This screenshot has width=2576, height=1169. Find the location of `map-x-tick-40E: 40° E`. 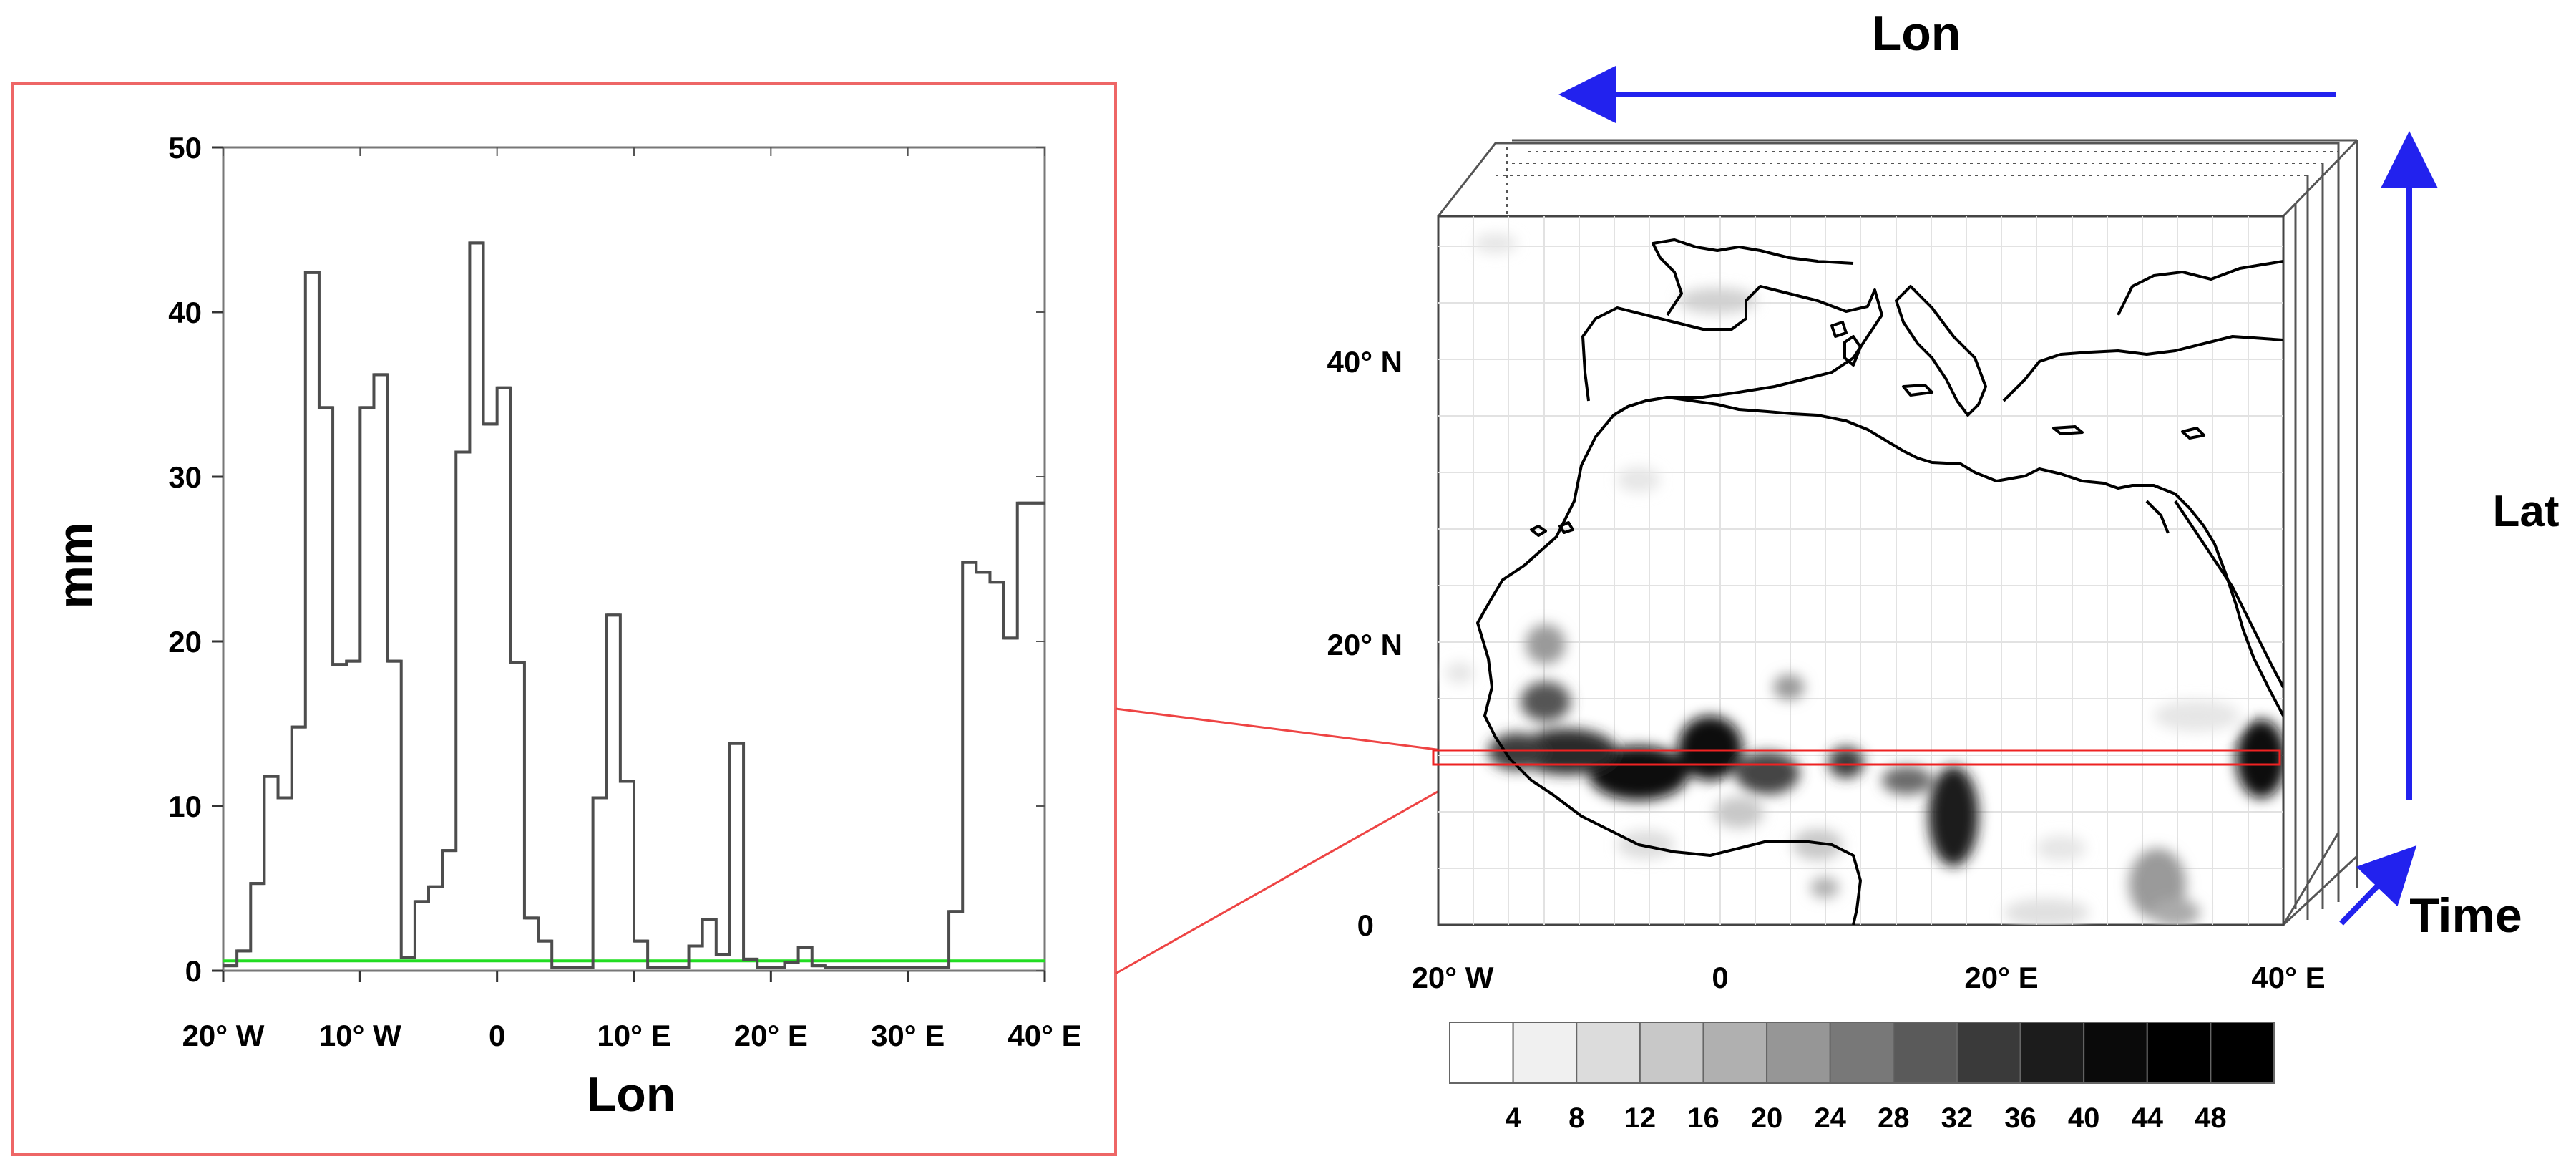

map-x-tick-40E: 40° E is located at coordinates (2288, 977).